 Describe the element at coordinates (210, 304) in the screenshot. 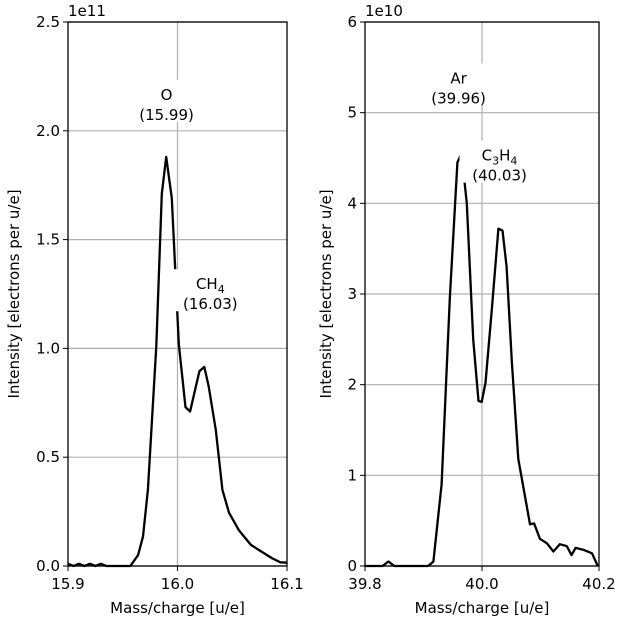

I see `annotation-value: (16.03)` at that location.